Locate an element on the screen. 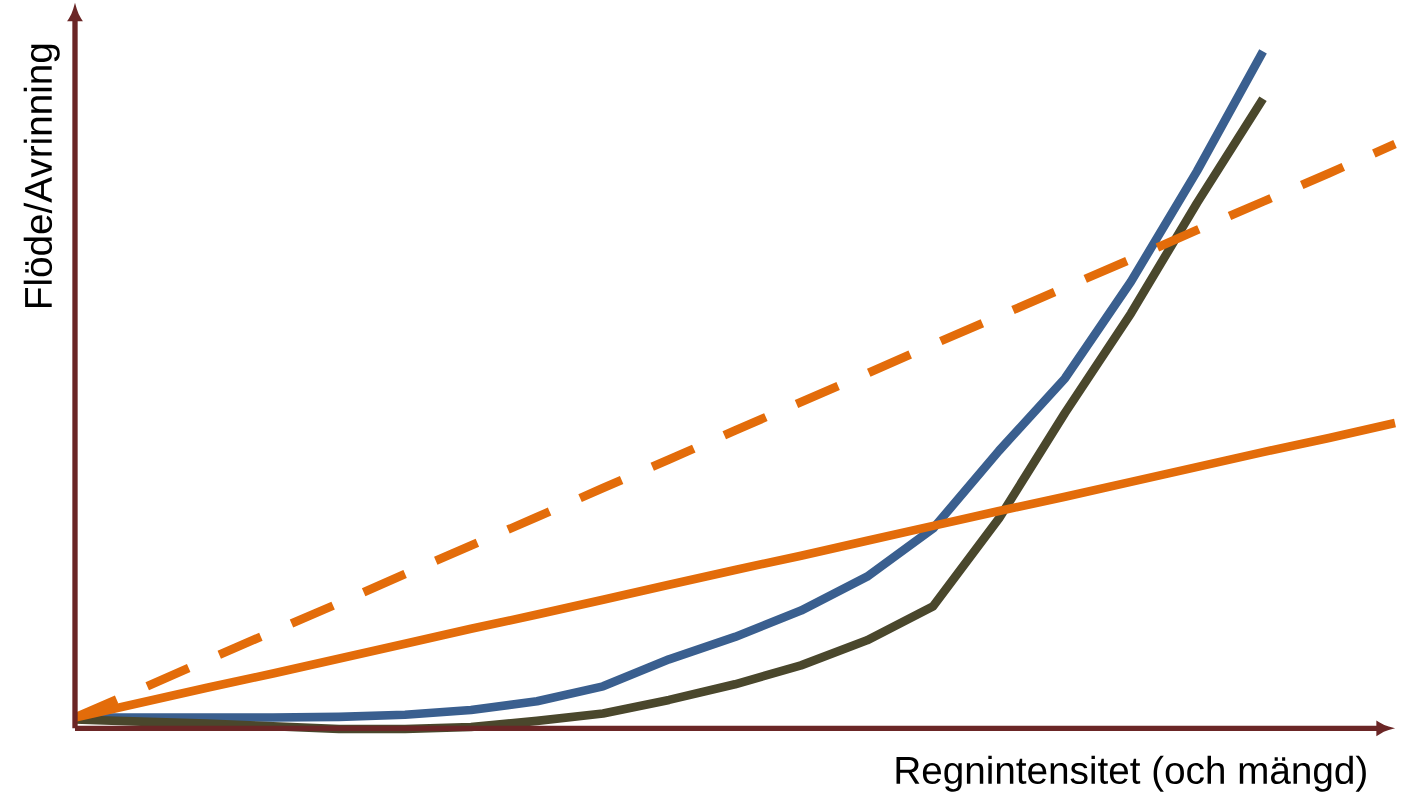  y-axis-title: Flöde/Avrinning is located at coordinates (41, 175).